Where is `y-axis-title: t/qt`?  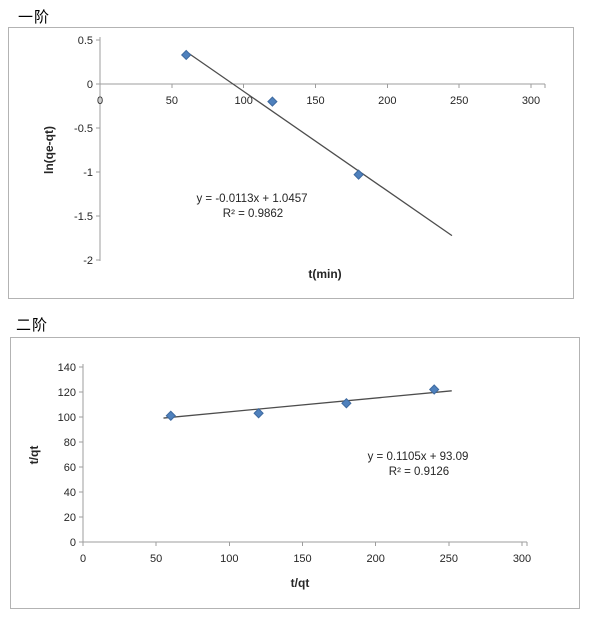
y-axis-title: t/qt is located at coordinates (34, 455).